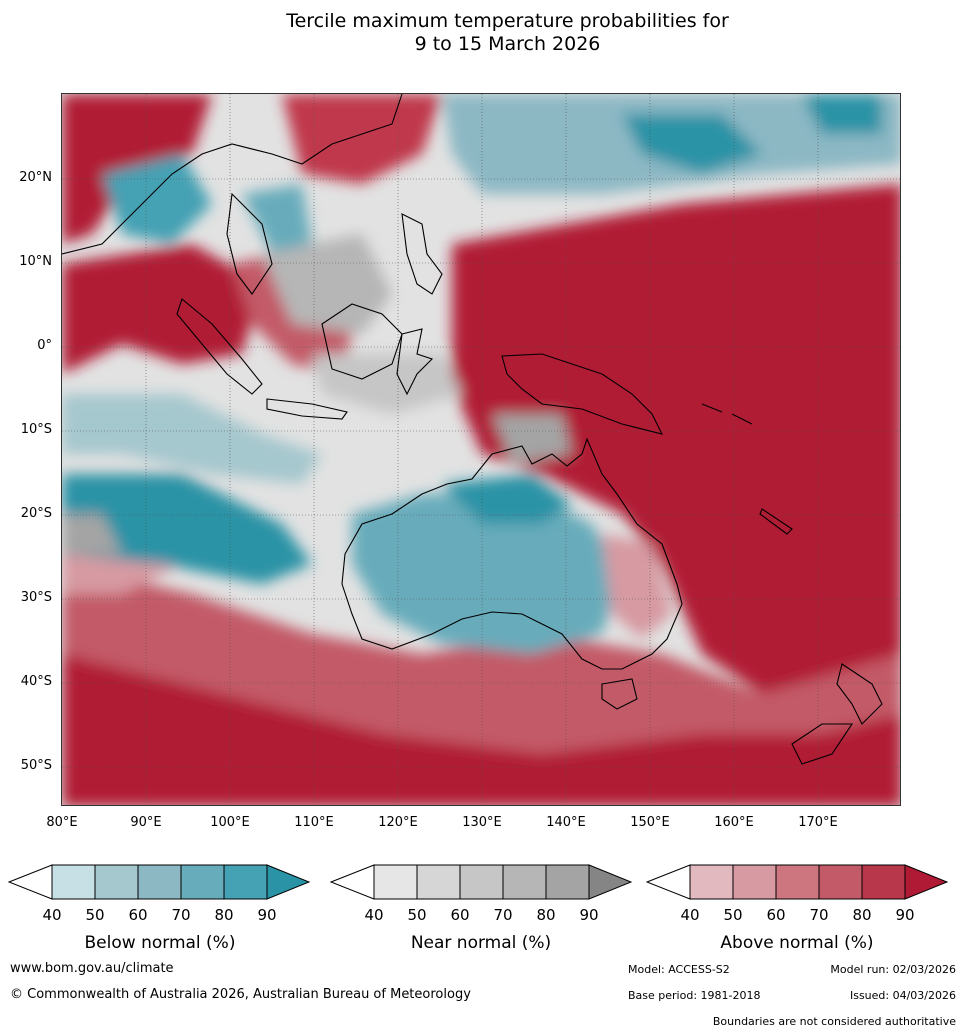 The height and width of the screenshot is (1035, 965). What do you see at coordinates (507, 44) in the screenshot?
I see `title-line-2: 9 to 15 March 2026` at bounding box center [507, 44].